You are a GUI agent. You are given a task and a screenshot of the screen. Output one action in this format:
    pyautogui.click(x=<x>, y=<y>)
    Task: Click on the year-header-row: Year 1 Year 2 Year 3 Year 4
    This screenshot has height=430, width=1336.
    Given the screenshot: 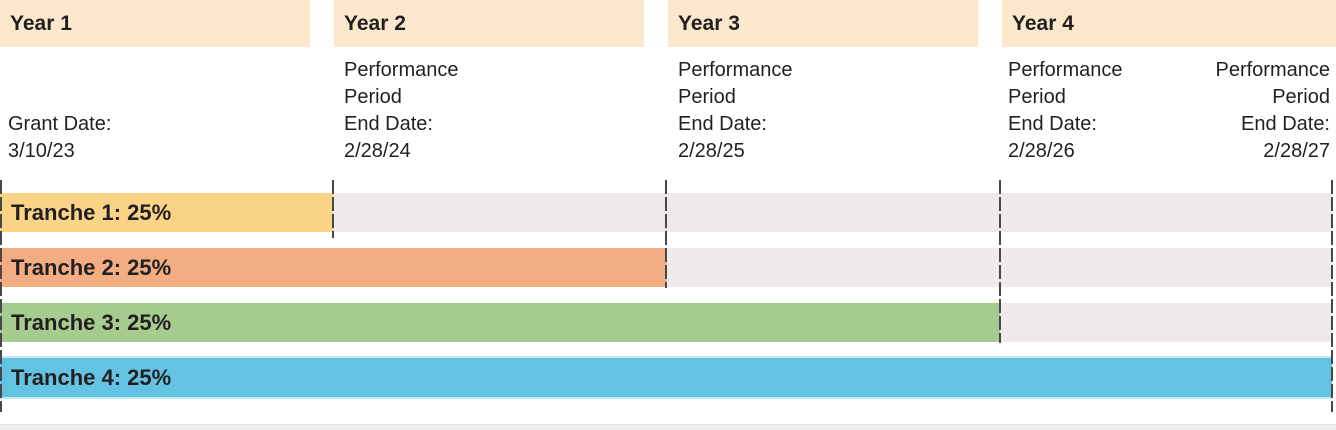 What is the action you would take?
    pyautogui.click(x=668, y=23)
    